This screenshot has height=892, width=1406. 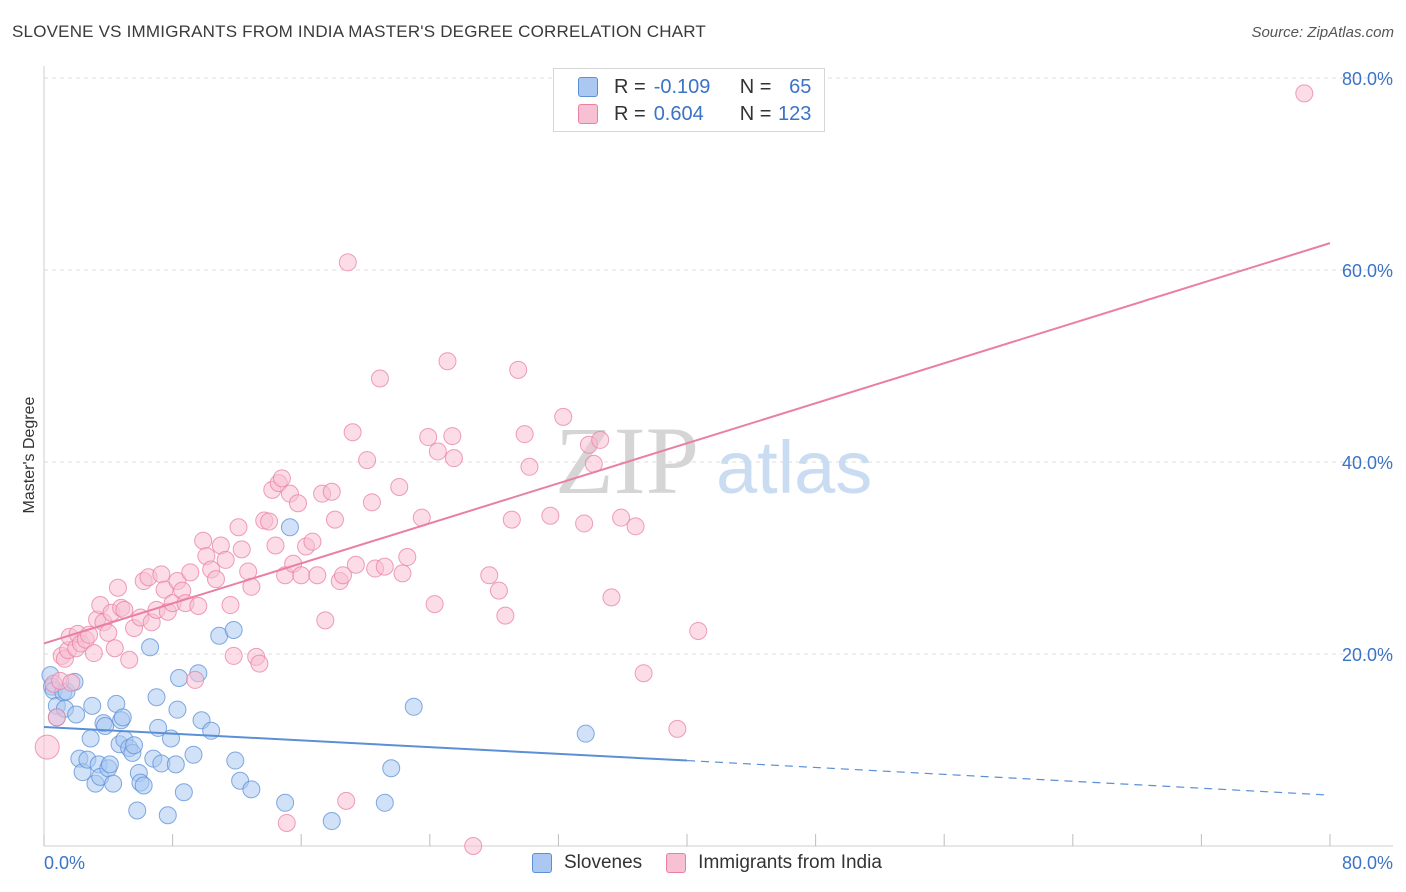 What do you see at coordinates (682, 86) in the screenshot?
I see `legend-r-value: -0.109` at bounding box center [682, 86].